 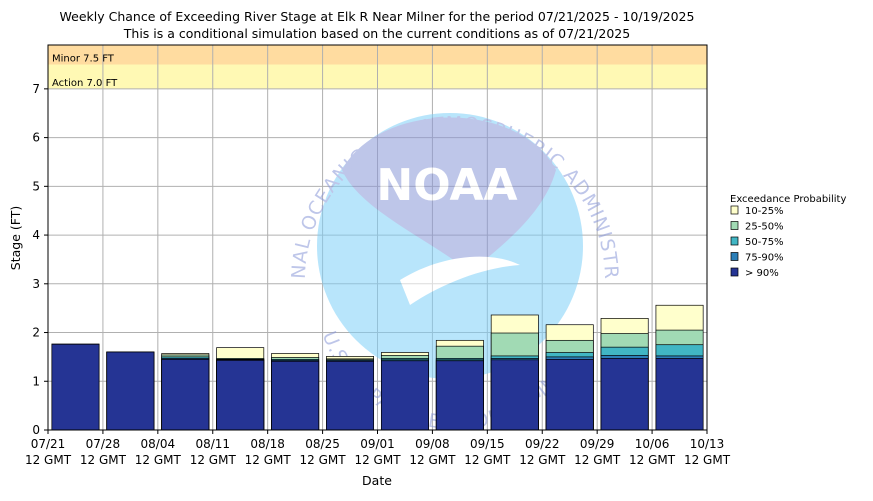 What do you see at coordinates (432, 444) in the screenshot?
I see `x-tick-label: 09/08` at bounding box center [432, 444].